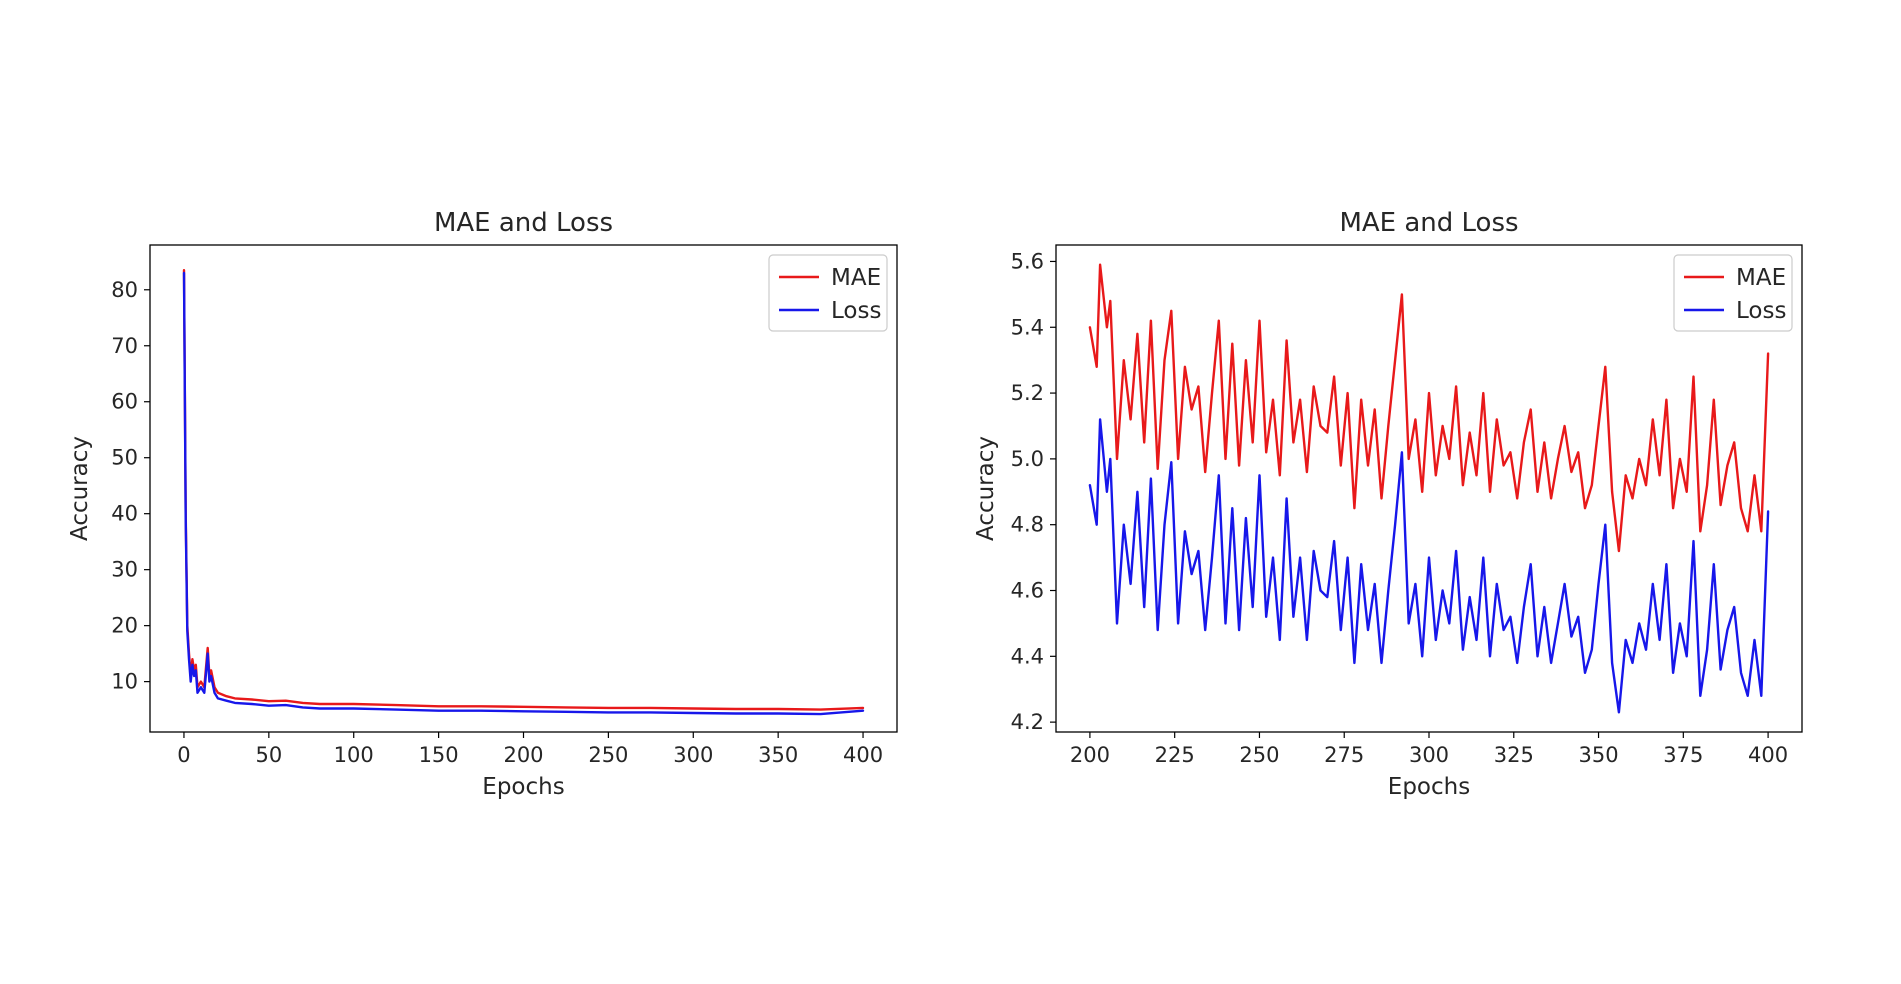 The height and width of the screenshot is (984, 1901). I want to click on x-tick-label: 50, so click(268, 755).